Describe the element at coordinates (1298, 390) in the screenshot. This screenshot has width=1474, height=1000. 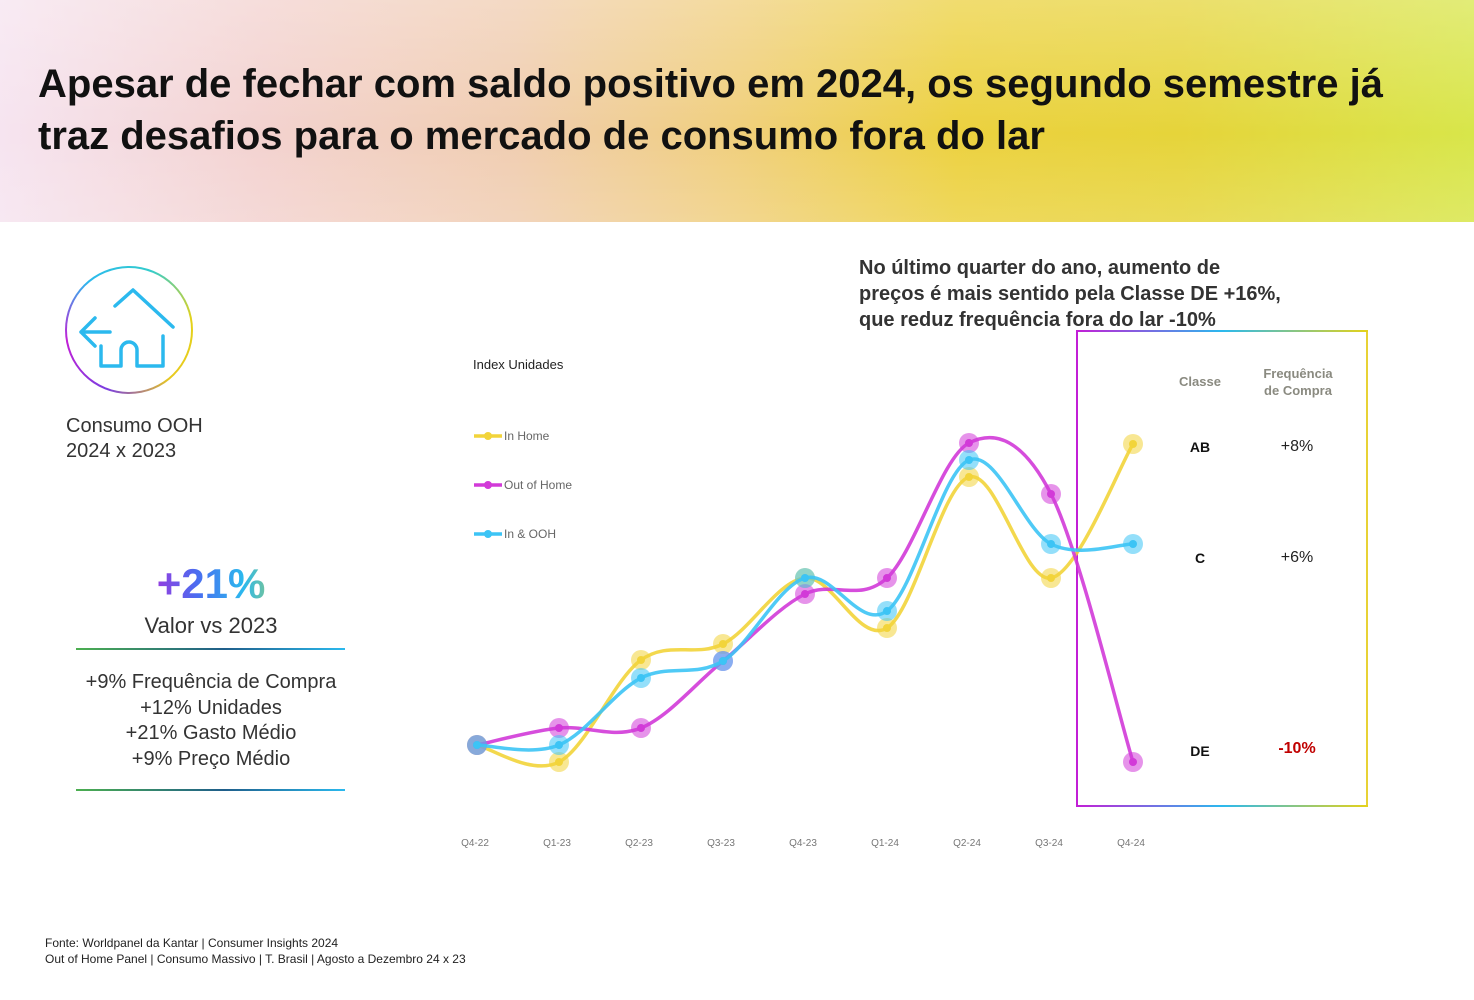
I see `header-freq-line: de Compra` at that location.